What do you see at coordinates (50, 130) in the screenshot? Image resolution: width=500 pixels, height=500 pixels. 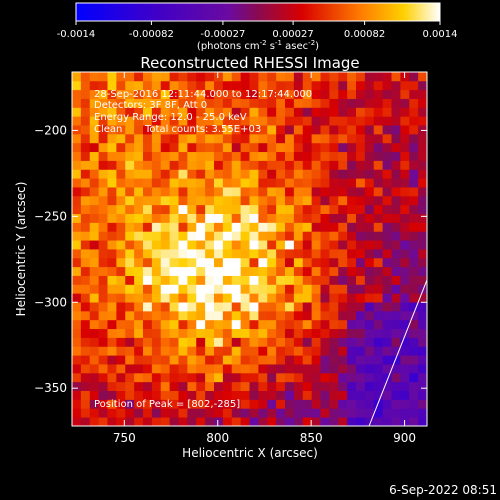 I see `y-tick-label: −200` at bounding box center [50, 130].